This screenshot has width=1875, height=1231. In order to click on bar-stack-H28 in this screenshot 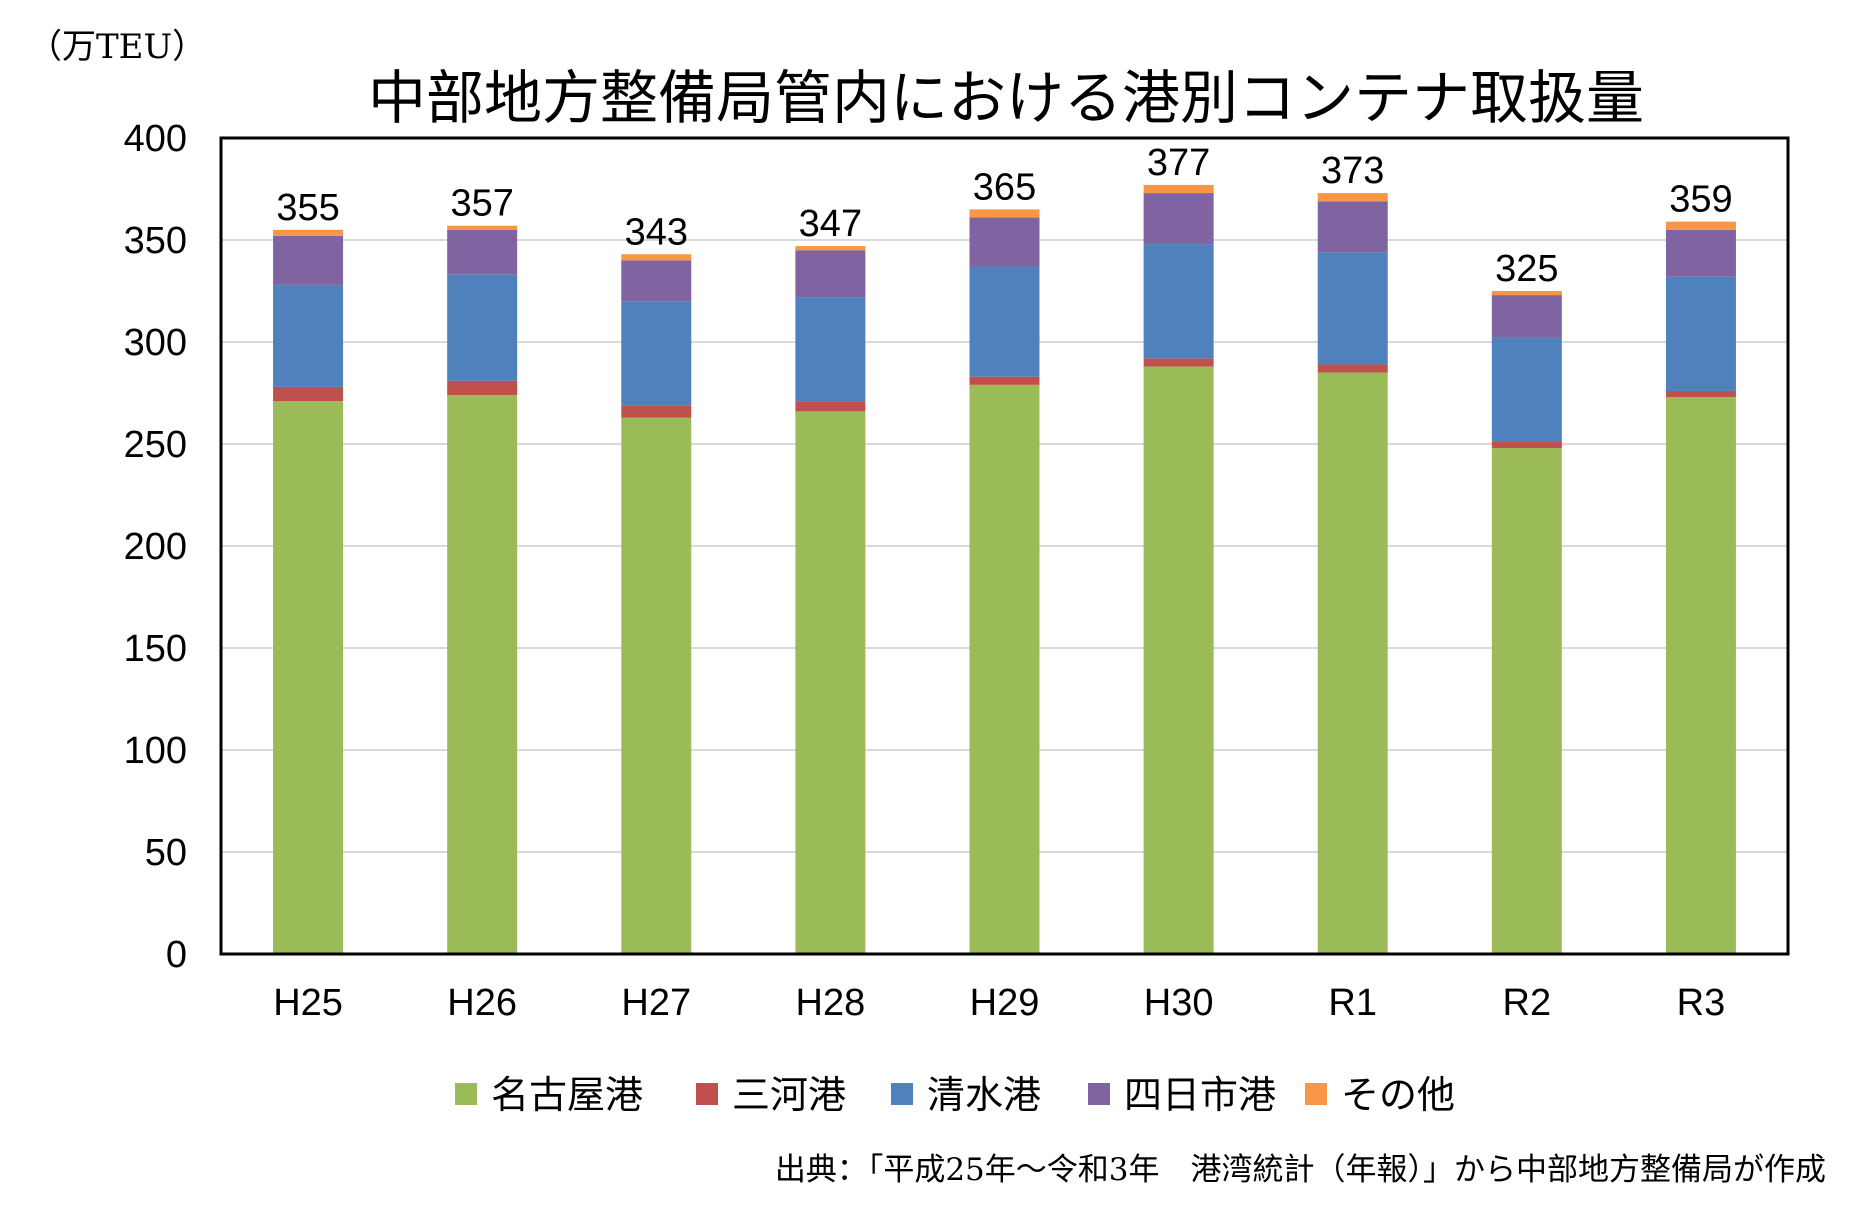, I will do `click(830, 600)`.